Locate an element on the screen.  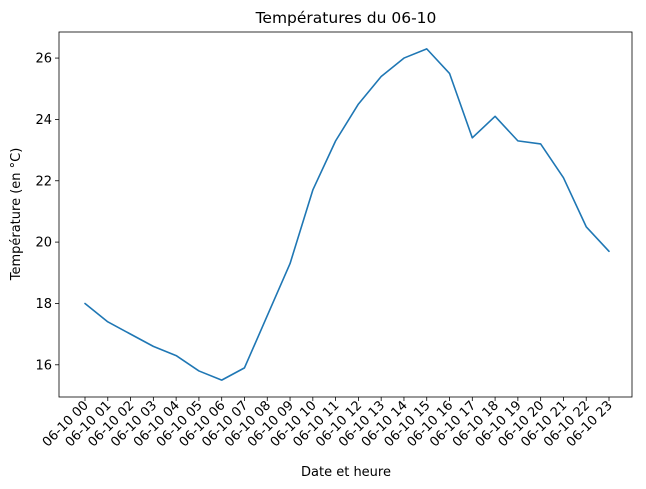
y-tick-label: 26 is located at coordinates (43, 59).